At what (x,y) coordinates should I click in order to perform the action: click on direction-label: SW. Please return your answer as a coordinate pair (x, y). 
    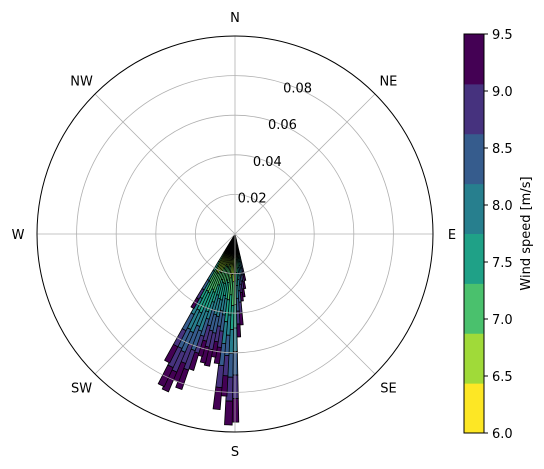
    Looking at the image, I should click on (81, 388).